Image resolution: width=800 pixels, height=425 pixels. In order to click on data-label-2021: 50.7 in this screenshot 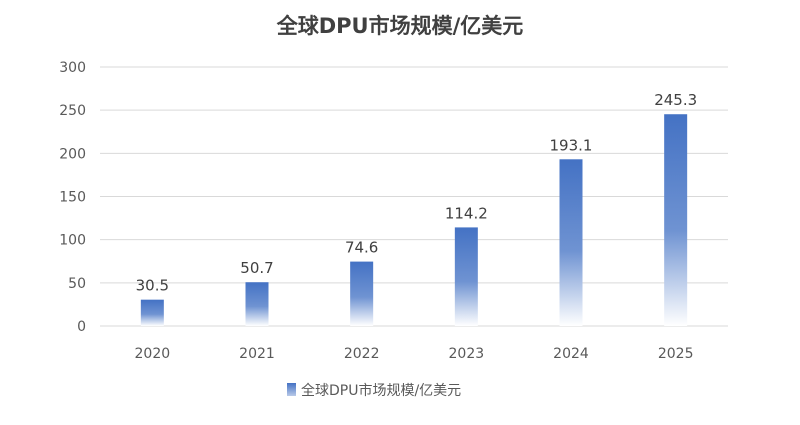, I will do `click(256, 268)`.